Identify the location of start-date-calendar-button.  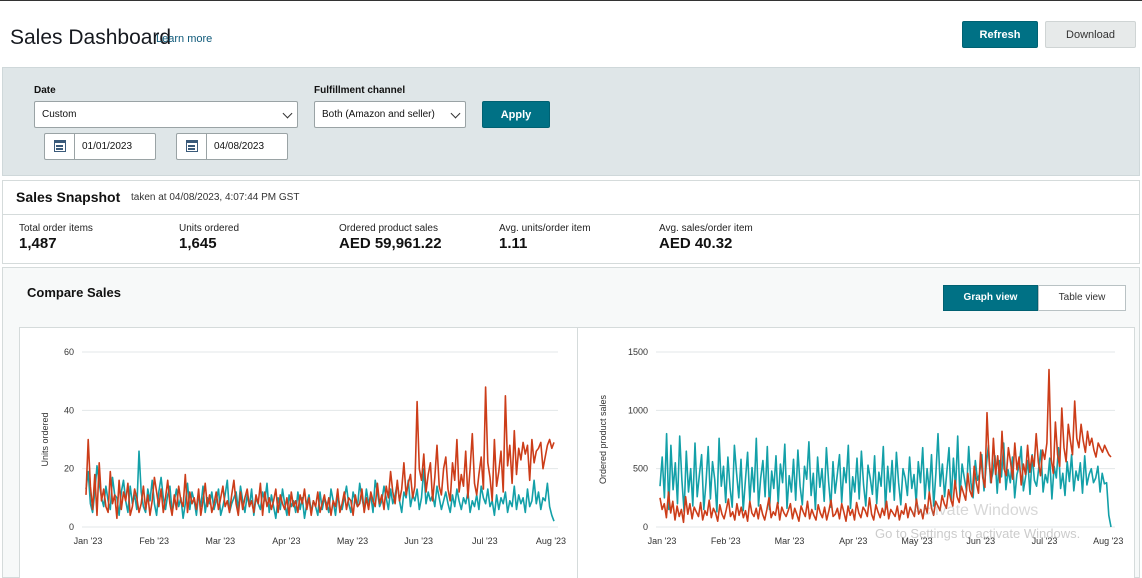
(60, 146).